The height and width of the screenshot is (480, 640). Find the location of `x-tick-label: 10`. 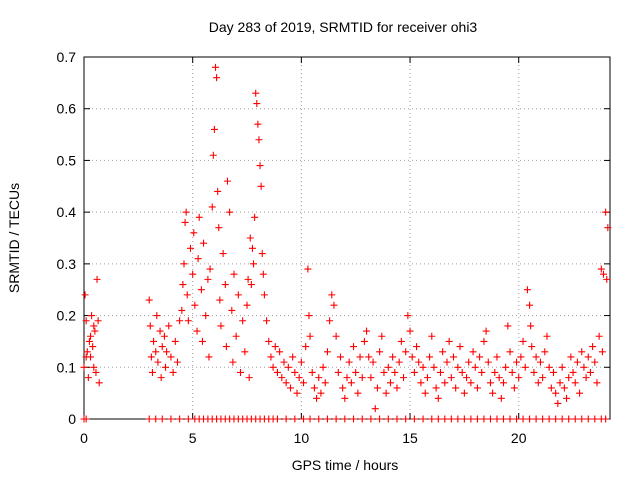

x-tick-label: 10 is located at coordinates (302, 438).